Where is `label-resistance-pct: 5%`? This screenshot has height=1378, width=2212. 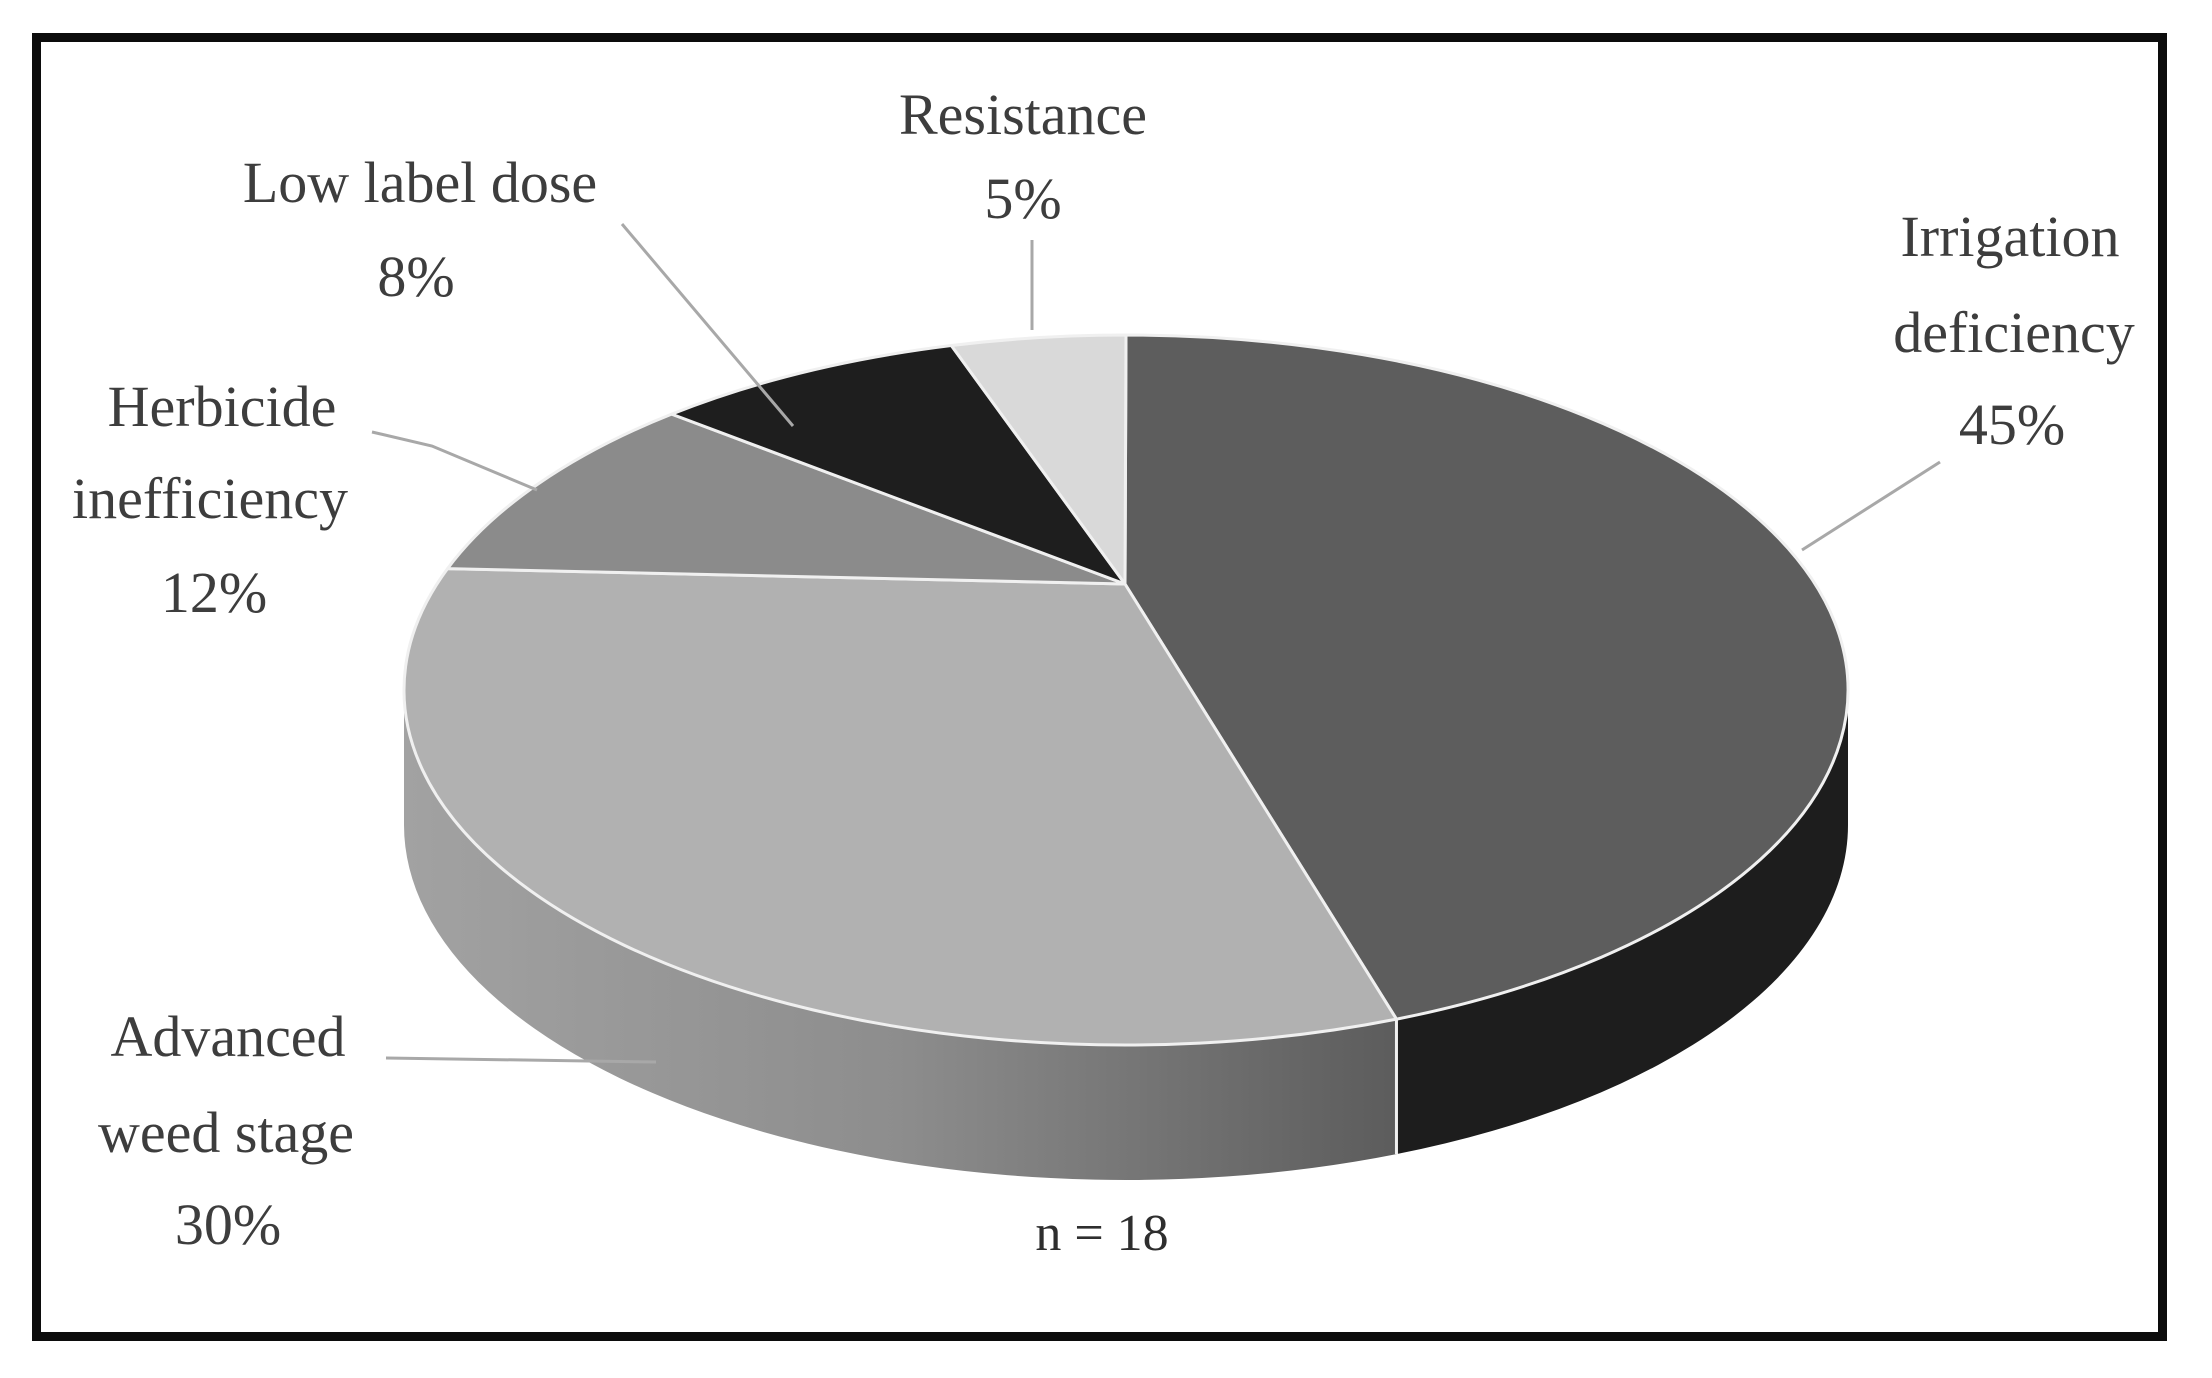
label-resistance-pct: 5% is located at coordinates (1022, 198).